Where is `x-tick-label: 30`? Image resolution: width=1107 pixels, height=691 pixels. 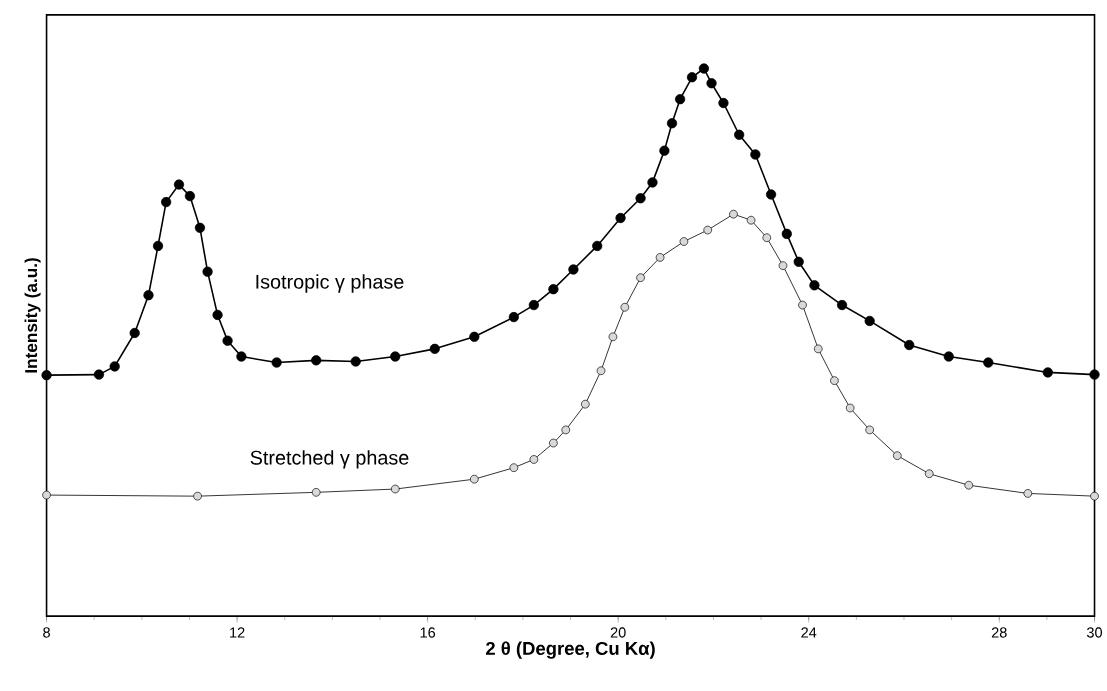 x-tick-label: 30 is located at coordinates (1095, 632).